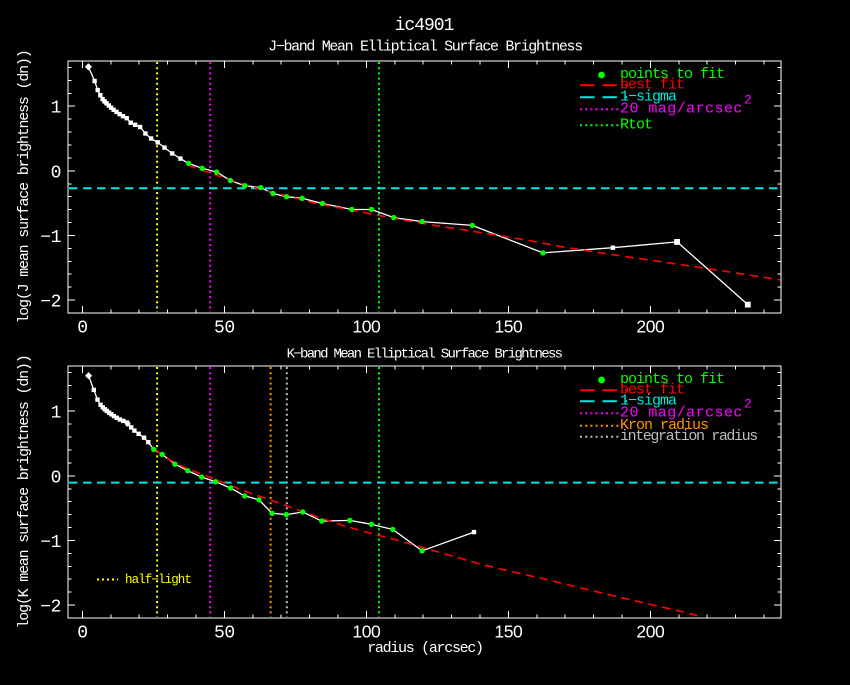 This screenshot has height=685, width=850. What do you see at coordinates (158, 580) in the screenshot?
I see `svg-text: half−light` at bounding box center [158, 580].